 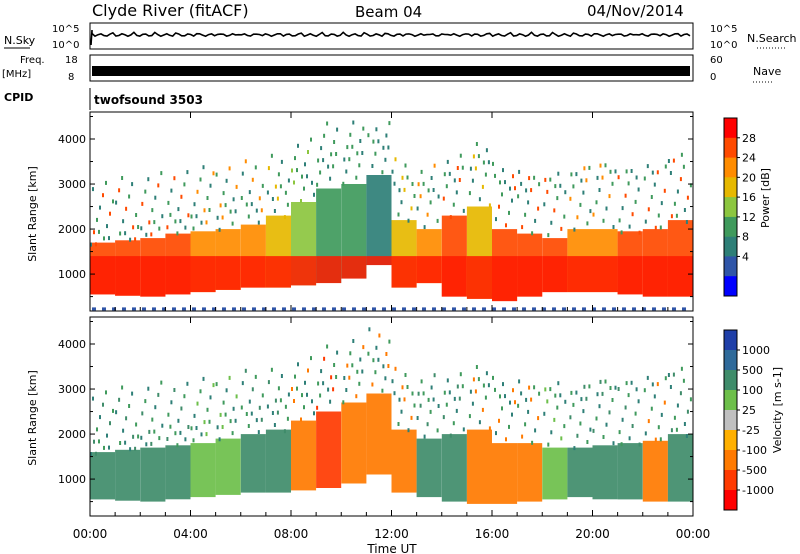 I want to click on power-cell-core, so click(x=178, y=275).